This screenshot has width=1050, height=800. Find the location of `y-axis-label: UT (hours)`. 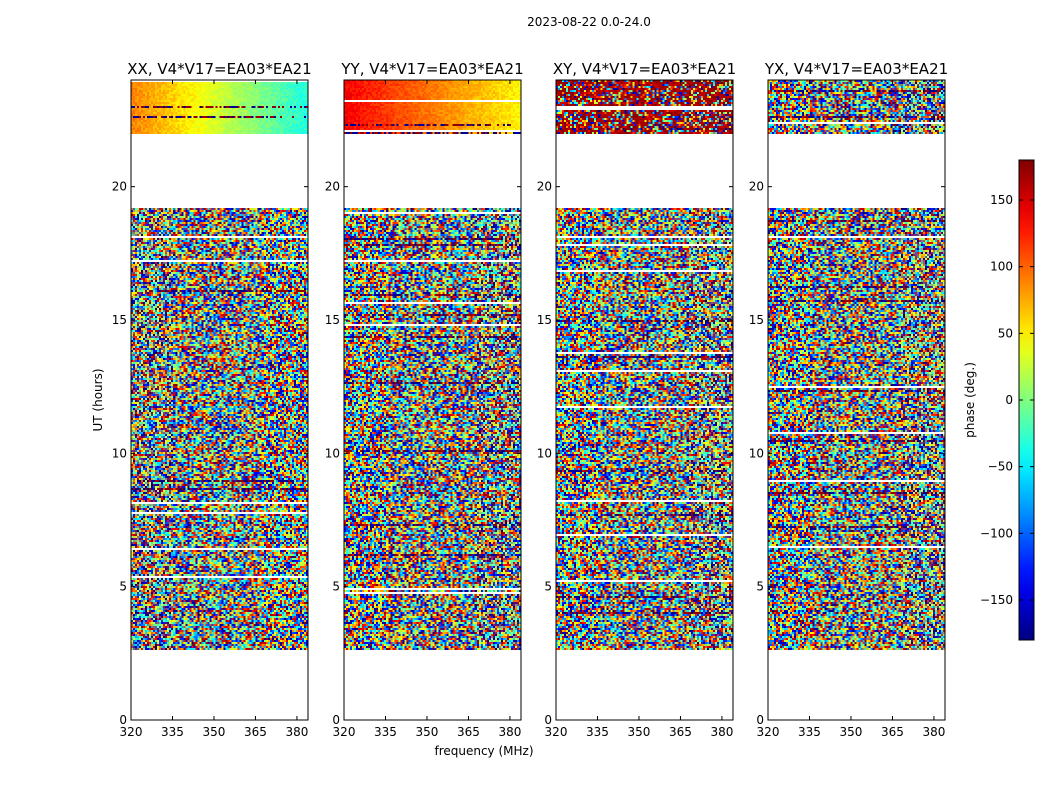

y-axis-label: UT (hours) is located at coordinates (98, 399).